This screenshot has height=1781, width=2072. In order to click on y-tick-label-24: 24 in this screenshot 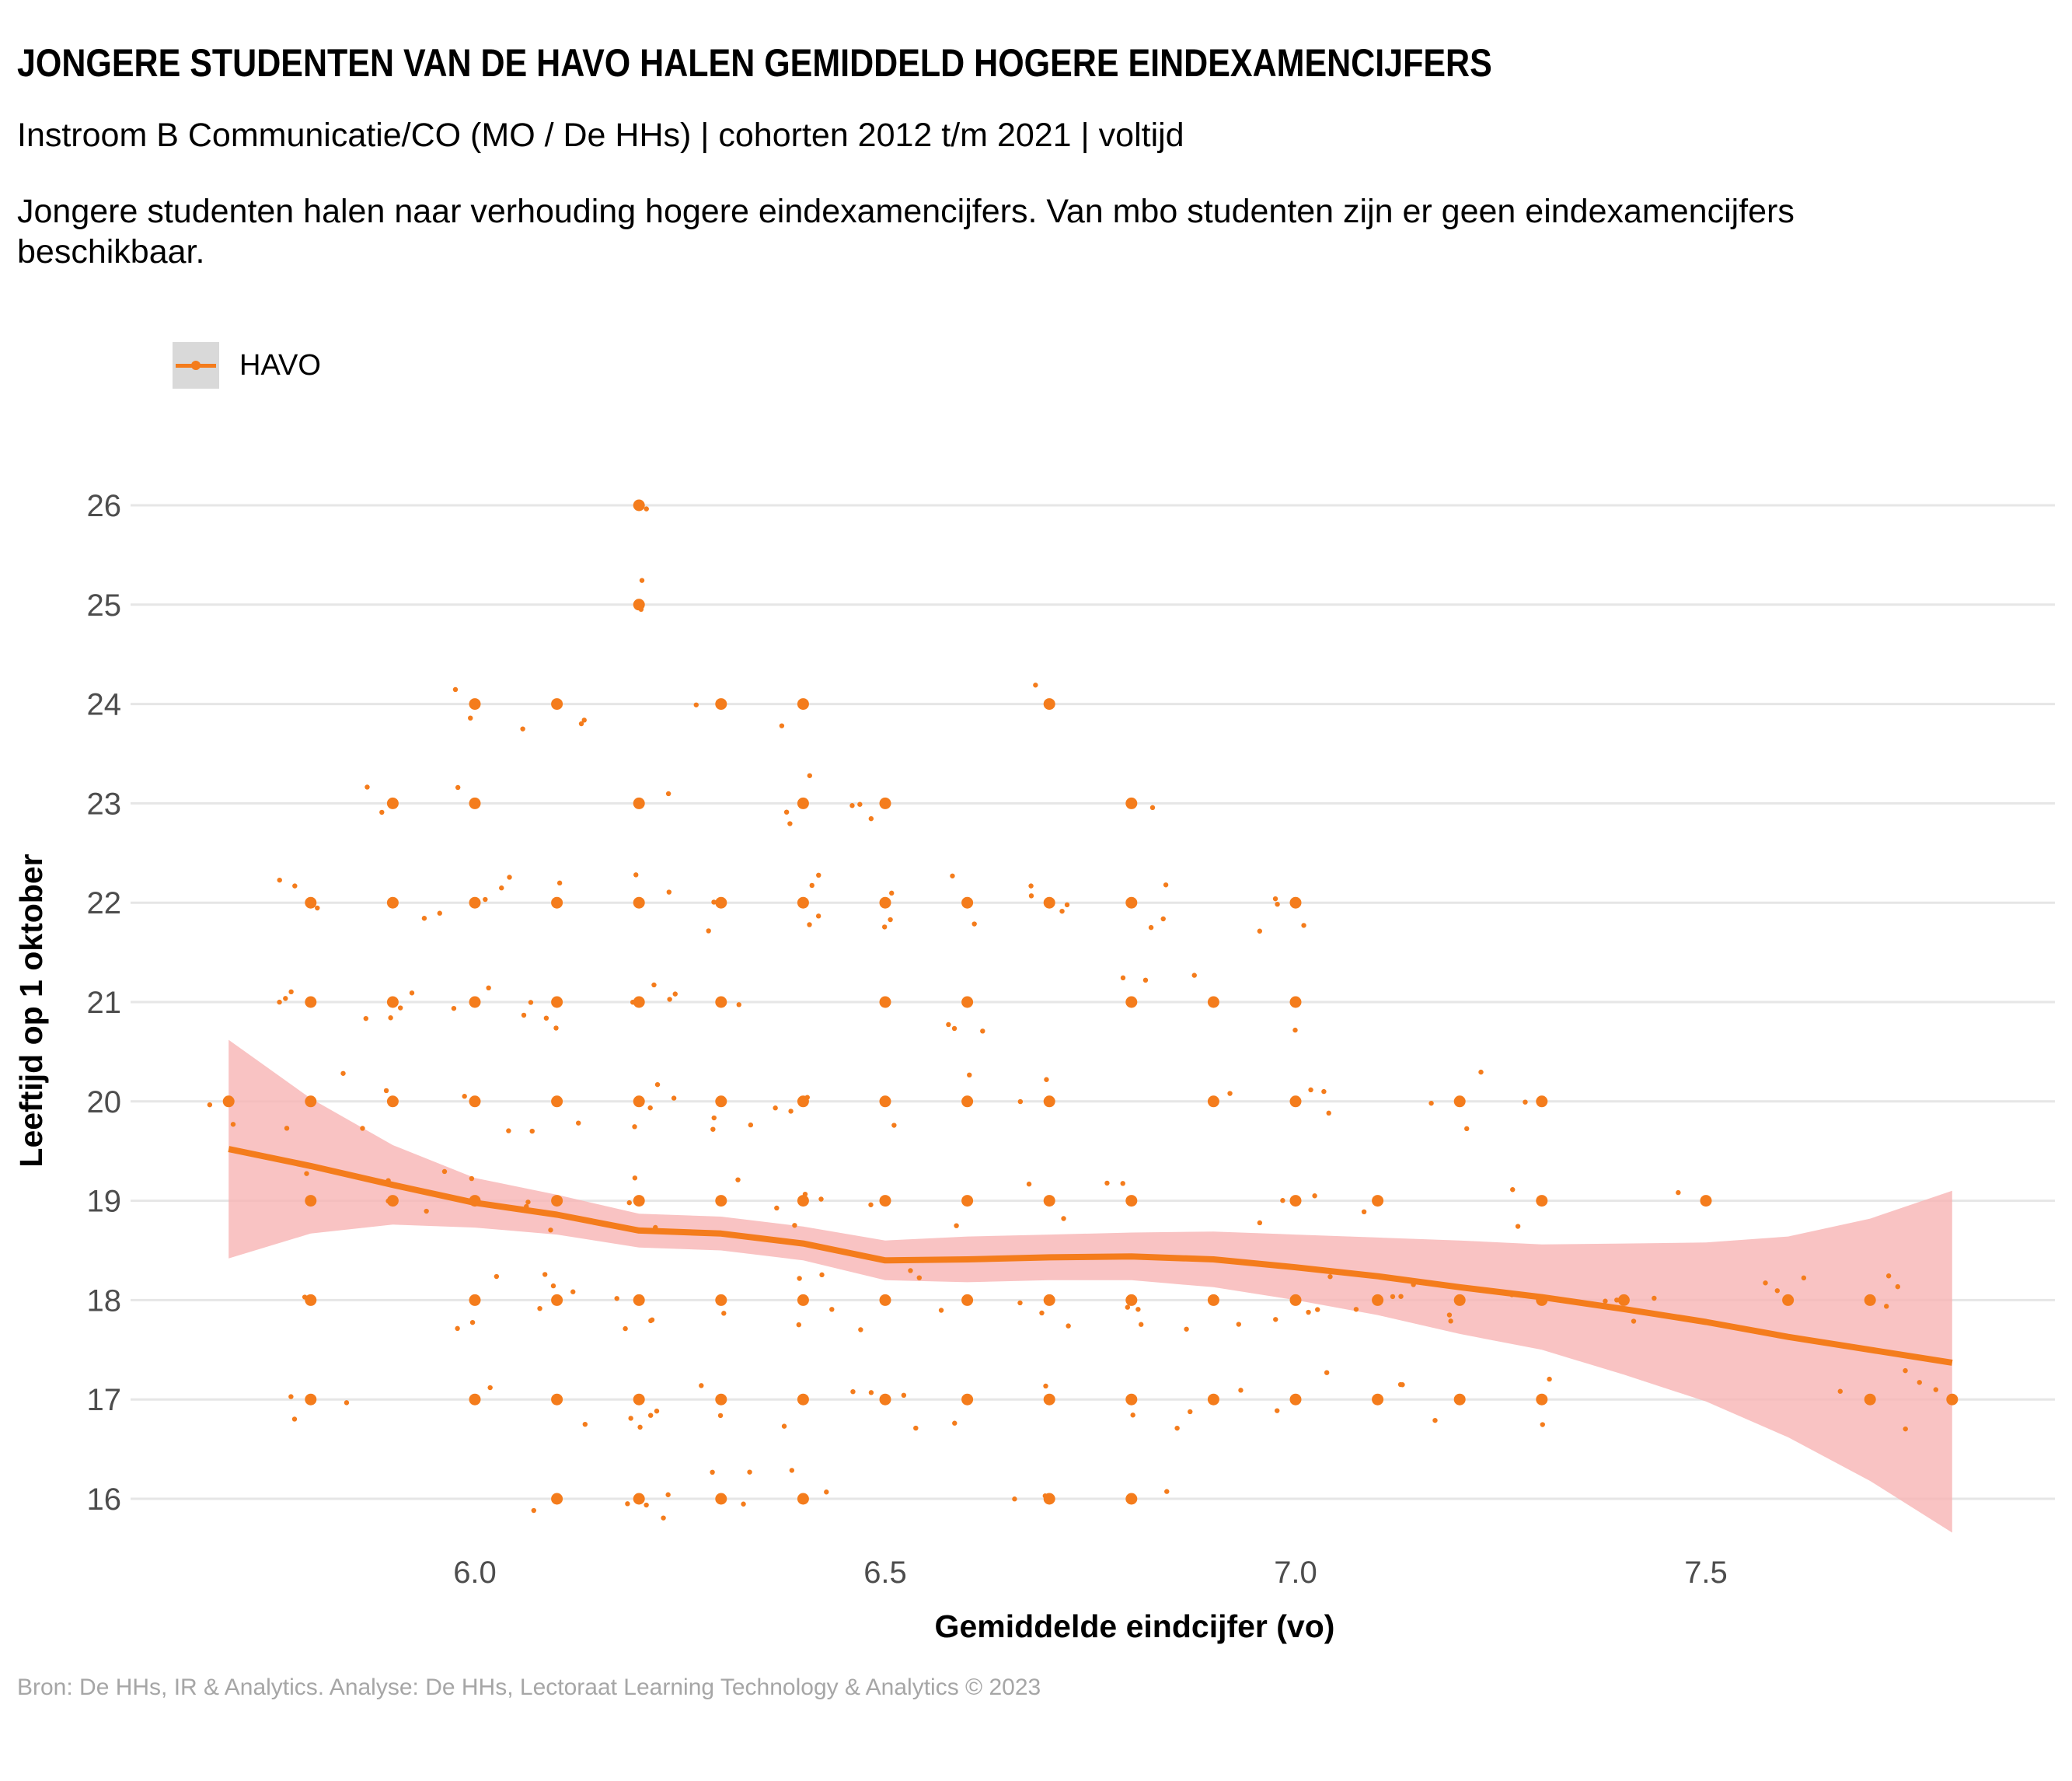, I will do `click(104, 705)`.